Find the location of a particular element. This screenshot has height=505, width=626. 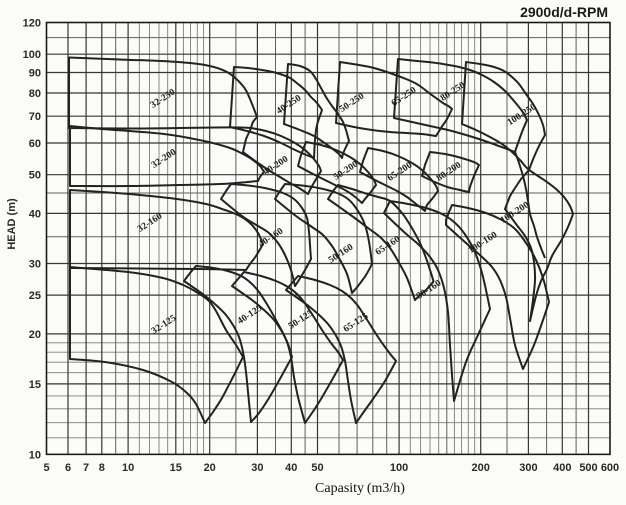

svg-text: 5 is located at coordinates (46, 468).